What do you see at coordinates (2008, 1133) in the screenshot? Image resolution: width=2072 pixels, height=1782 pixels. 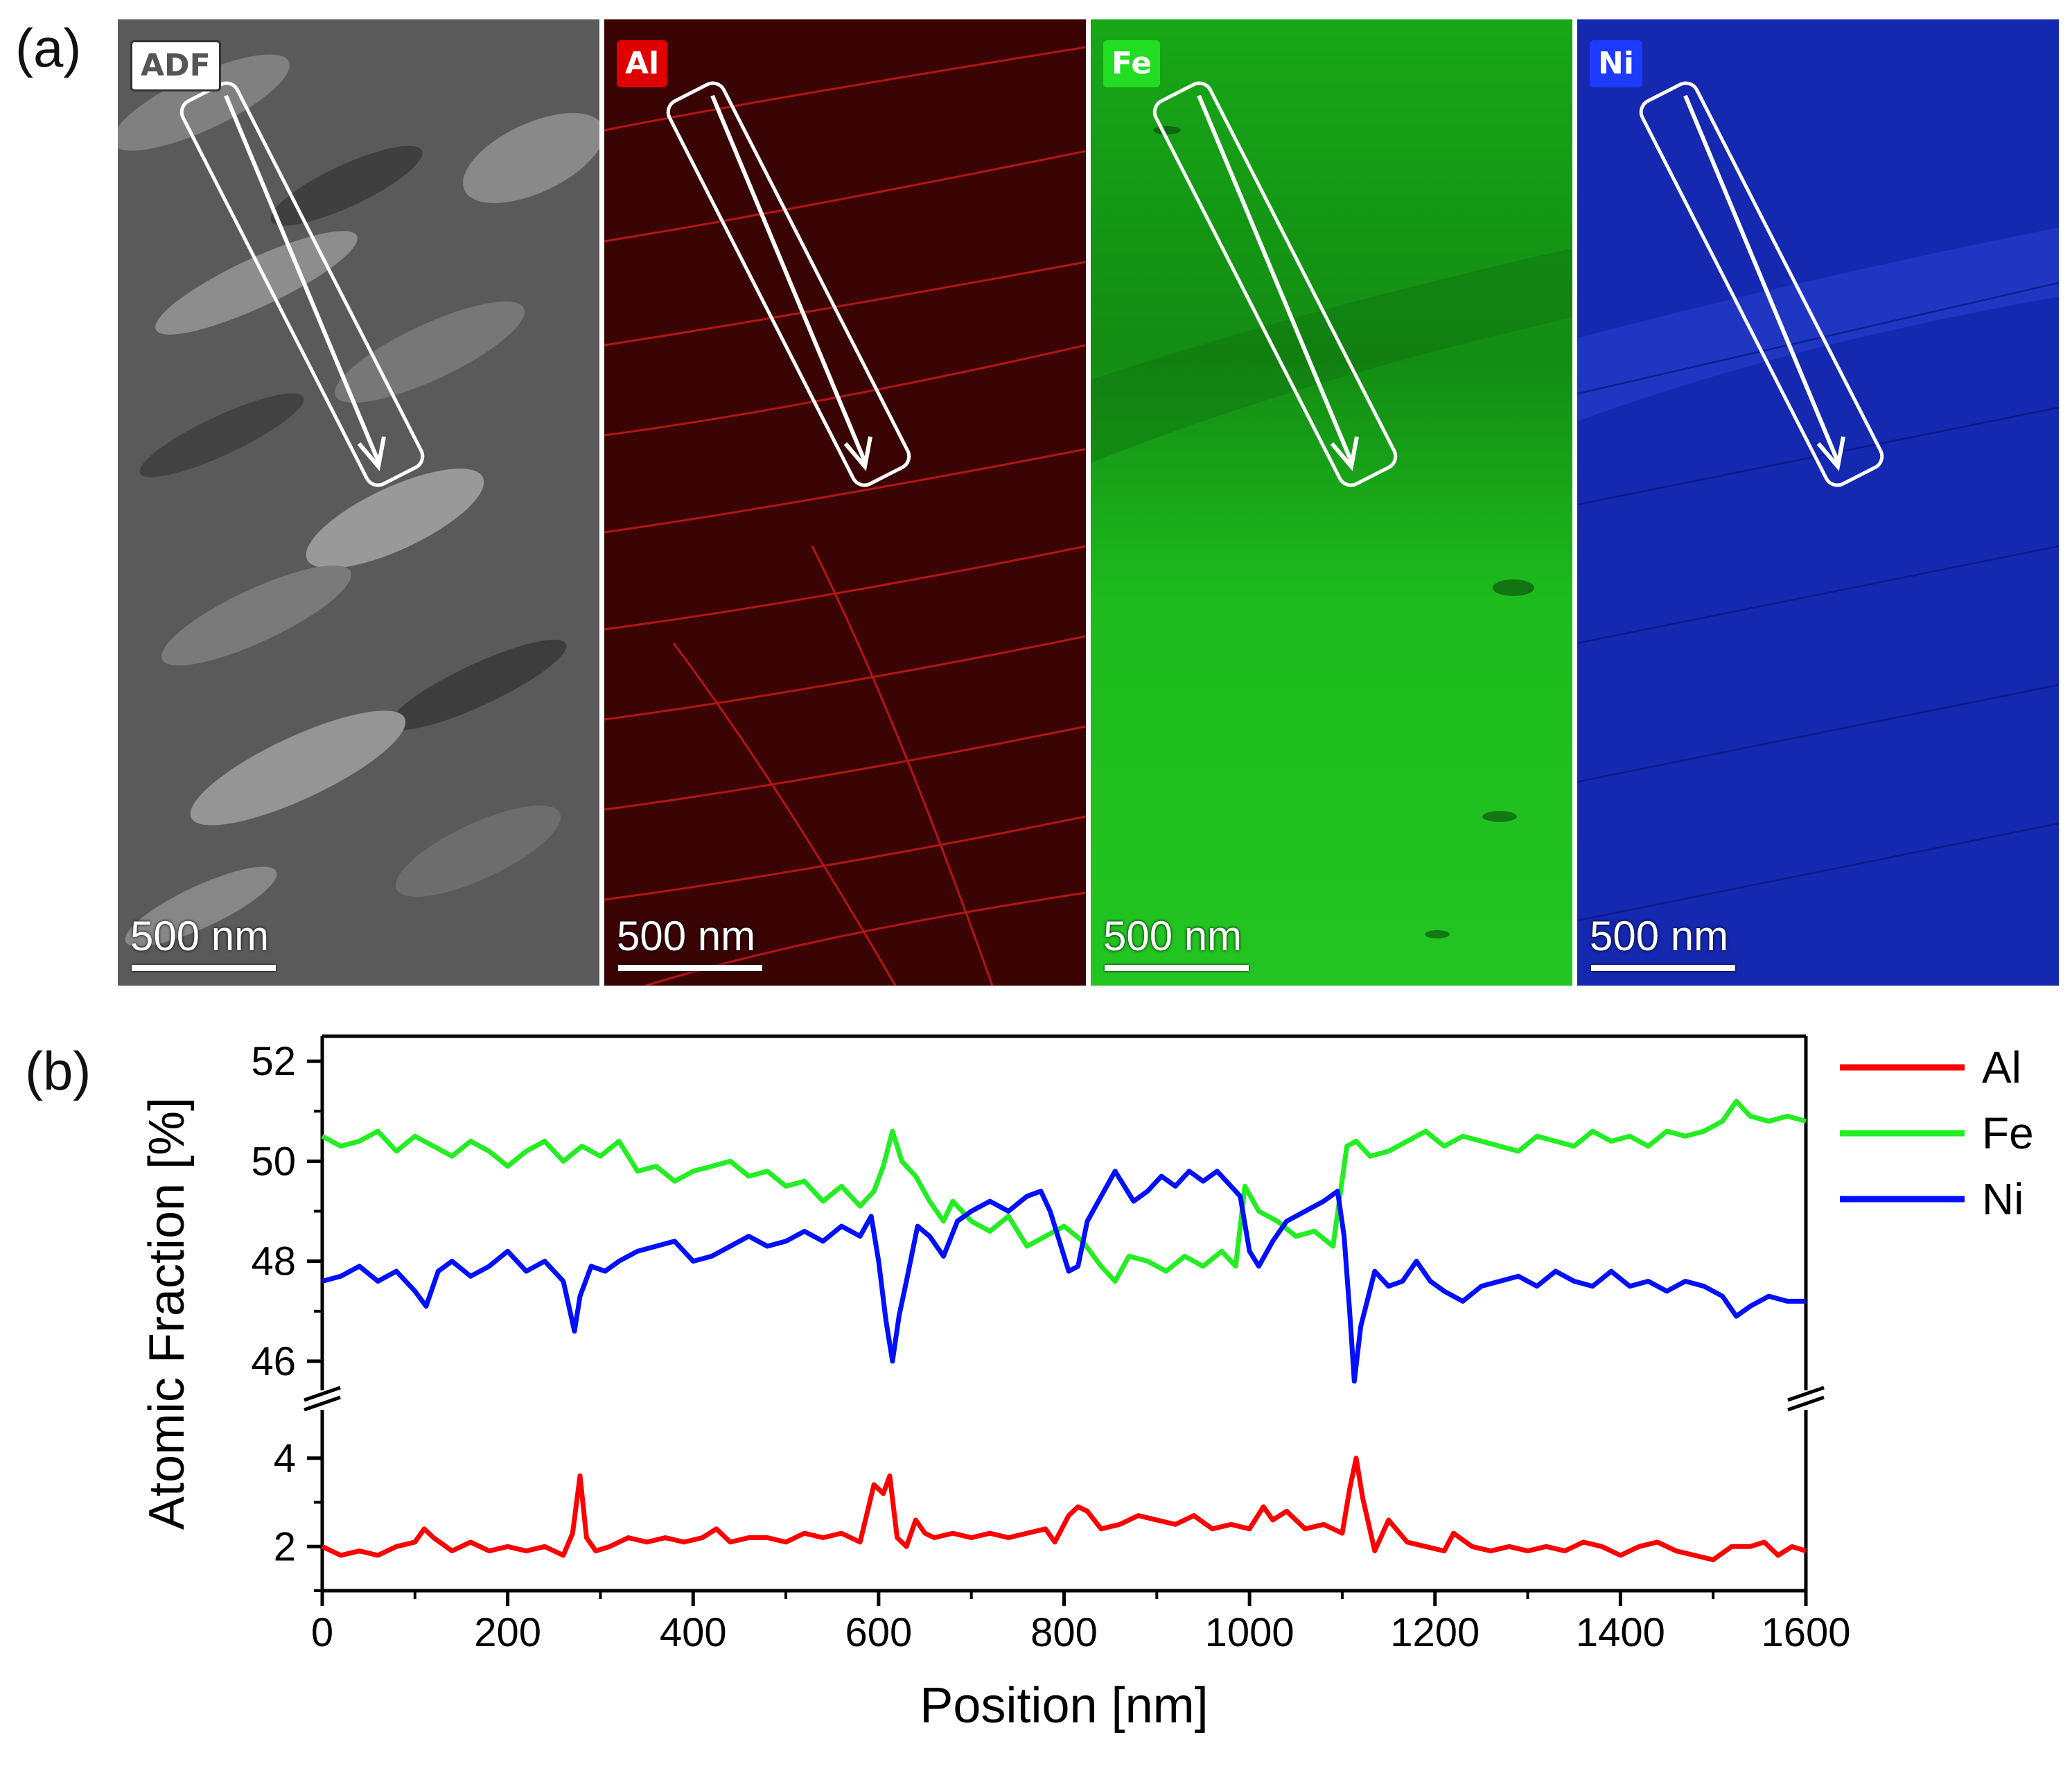 I see `legend-label-fe: Fe` at bounding box center [2008, 1133].